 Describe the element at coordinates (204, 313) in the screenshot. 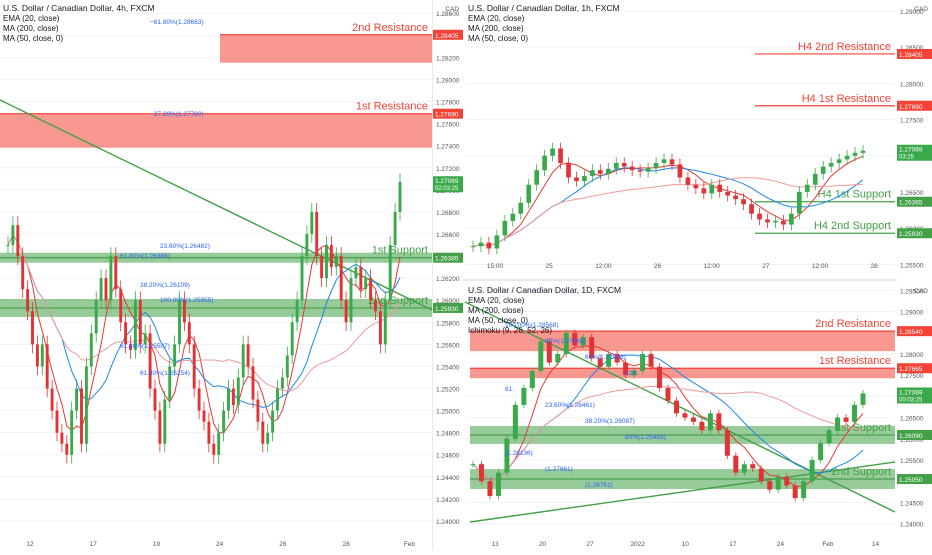

I see `ma200-line` at that location.